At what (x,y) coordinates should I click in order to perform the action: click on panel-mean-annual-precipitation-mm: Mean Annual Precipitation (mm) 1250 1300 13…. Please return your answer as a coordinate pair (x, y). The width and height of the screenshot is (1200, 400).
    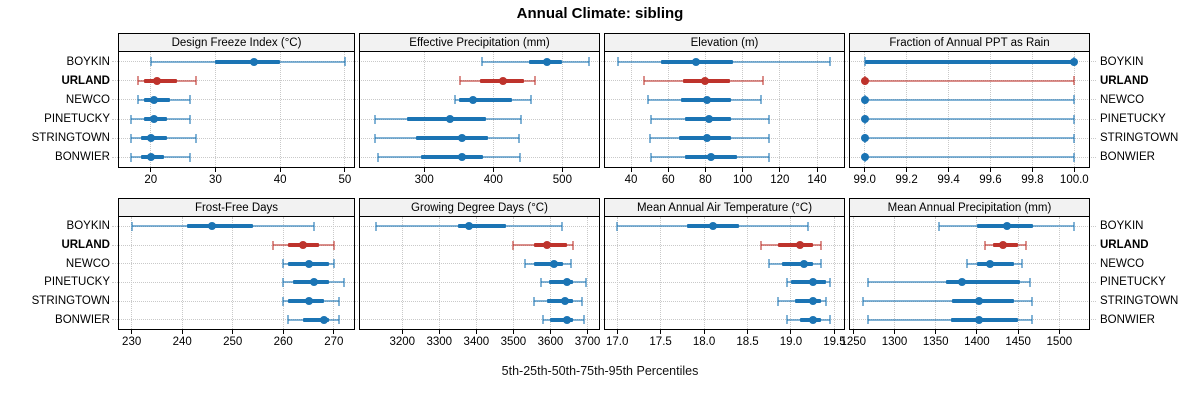
    Looking at the image, I should click on (965, 273).